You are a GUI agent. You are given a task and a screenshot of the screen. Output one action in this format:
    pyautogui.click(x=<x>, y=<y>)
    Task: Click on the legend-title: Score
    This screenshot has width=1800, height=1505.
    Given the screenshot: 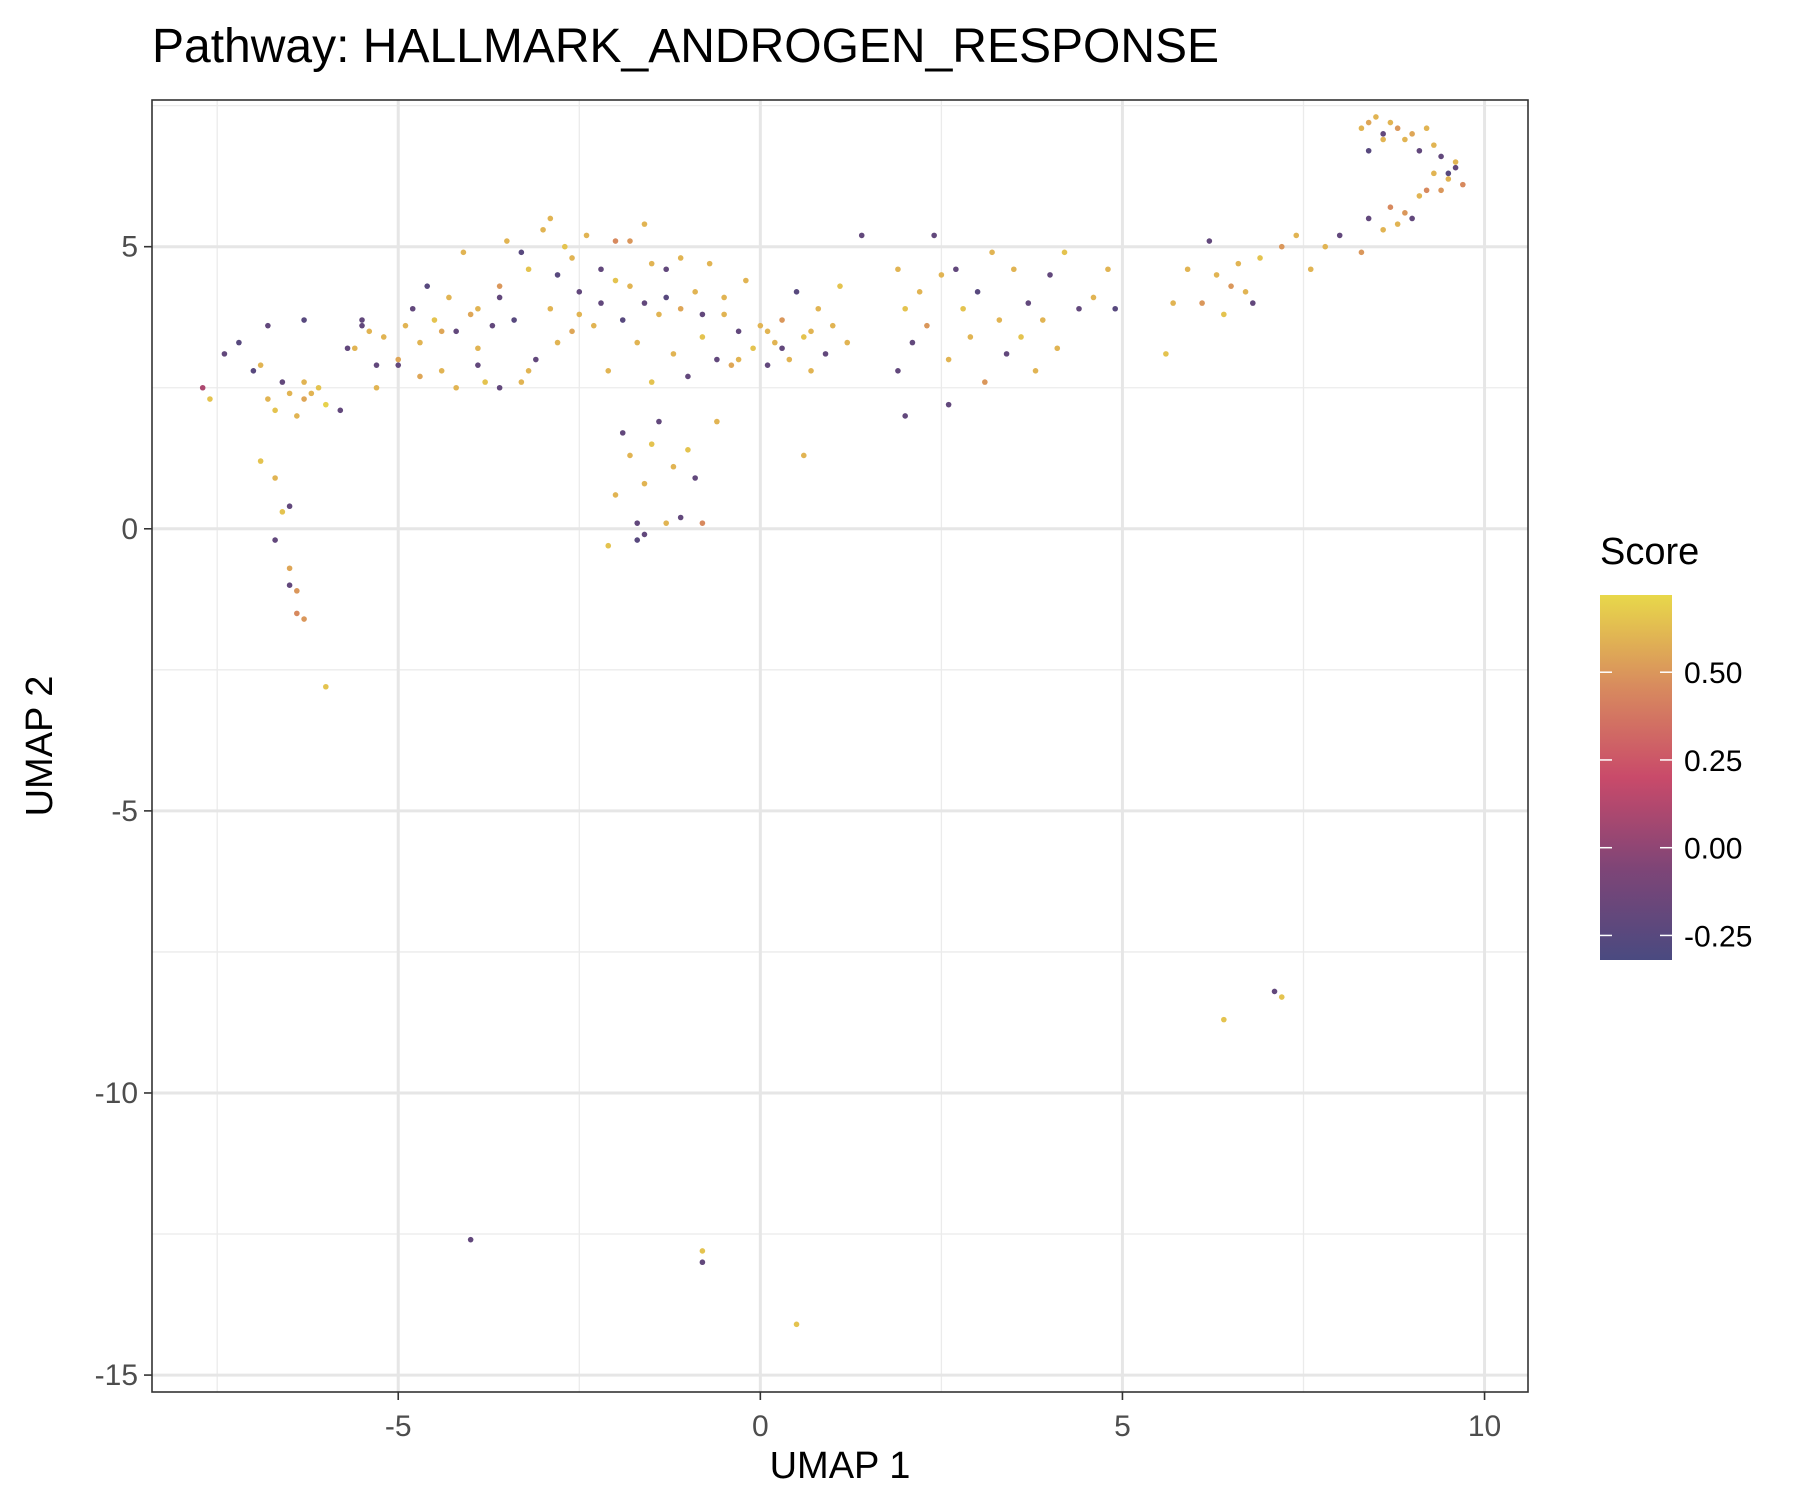 What is the action you would take?
    pyautogui.click(x=1649, y=552)
    